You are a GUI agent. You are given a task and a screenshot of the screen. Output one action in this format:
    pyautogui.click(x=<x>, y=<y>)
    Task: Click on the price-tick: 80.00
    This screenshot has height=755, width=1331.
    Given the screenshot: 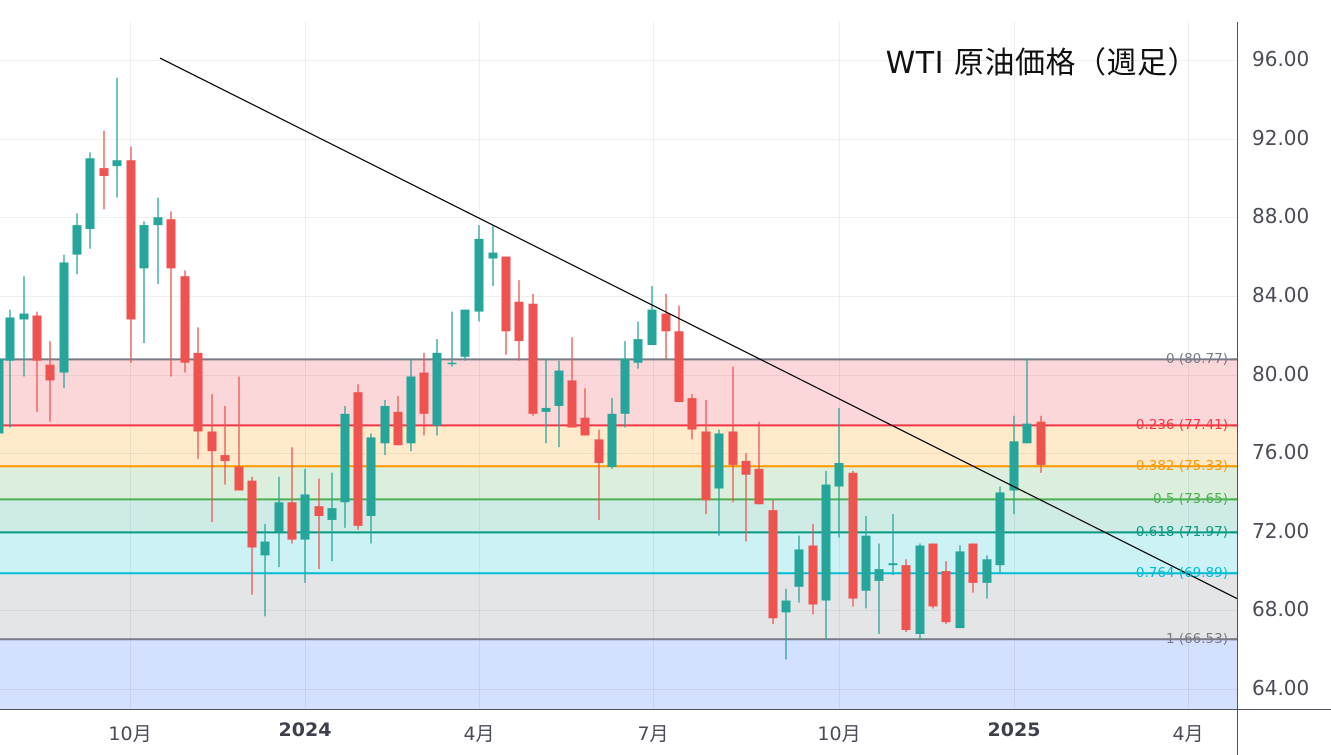 What is the action you would take?
    pyautogui.click(x=1281, y=373)
    